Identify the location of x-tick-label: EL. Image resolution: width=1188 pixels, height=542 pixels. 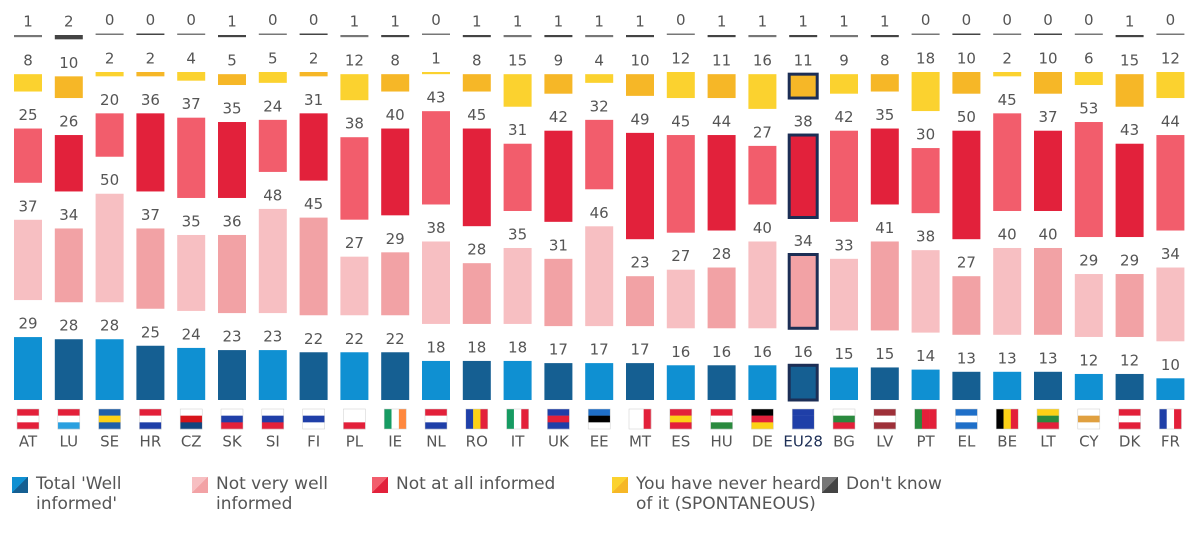
(966, 442).